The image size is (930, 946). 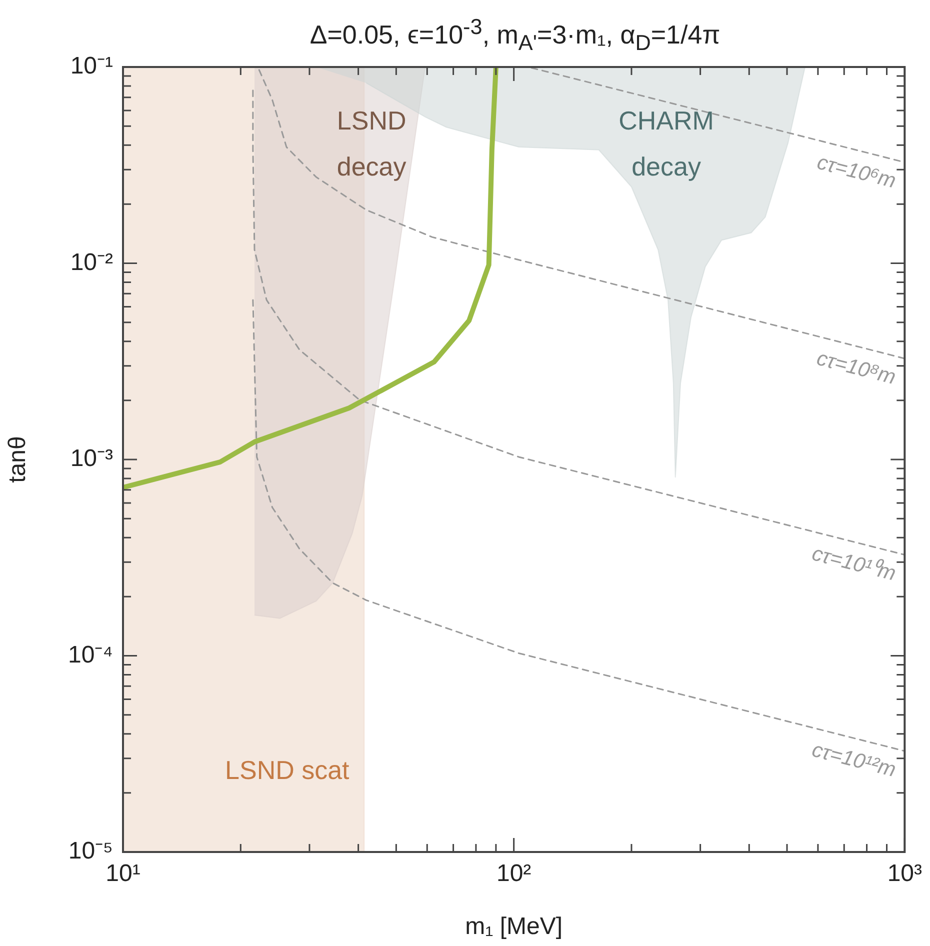 What do you see at coordinates (92, 262) in the screenshot?
I see `y-tick-label: 10⁻²` at bounding box center [92, 262].